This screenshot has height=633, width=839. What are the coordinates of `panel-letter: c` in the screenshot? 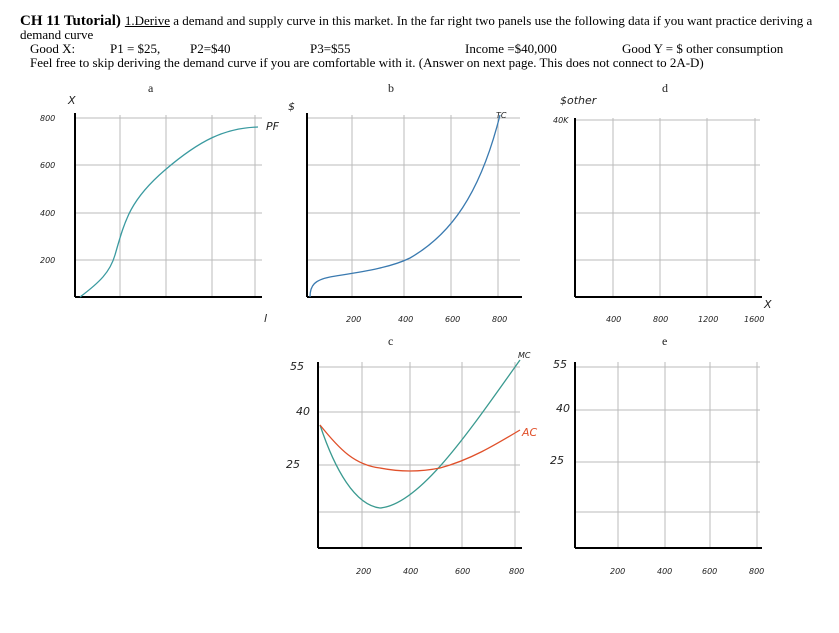 It's located at (390, 341).